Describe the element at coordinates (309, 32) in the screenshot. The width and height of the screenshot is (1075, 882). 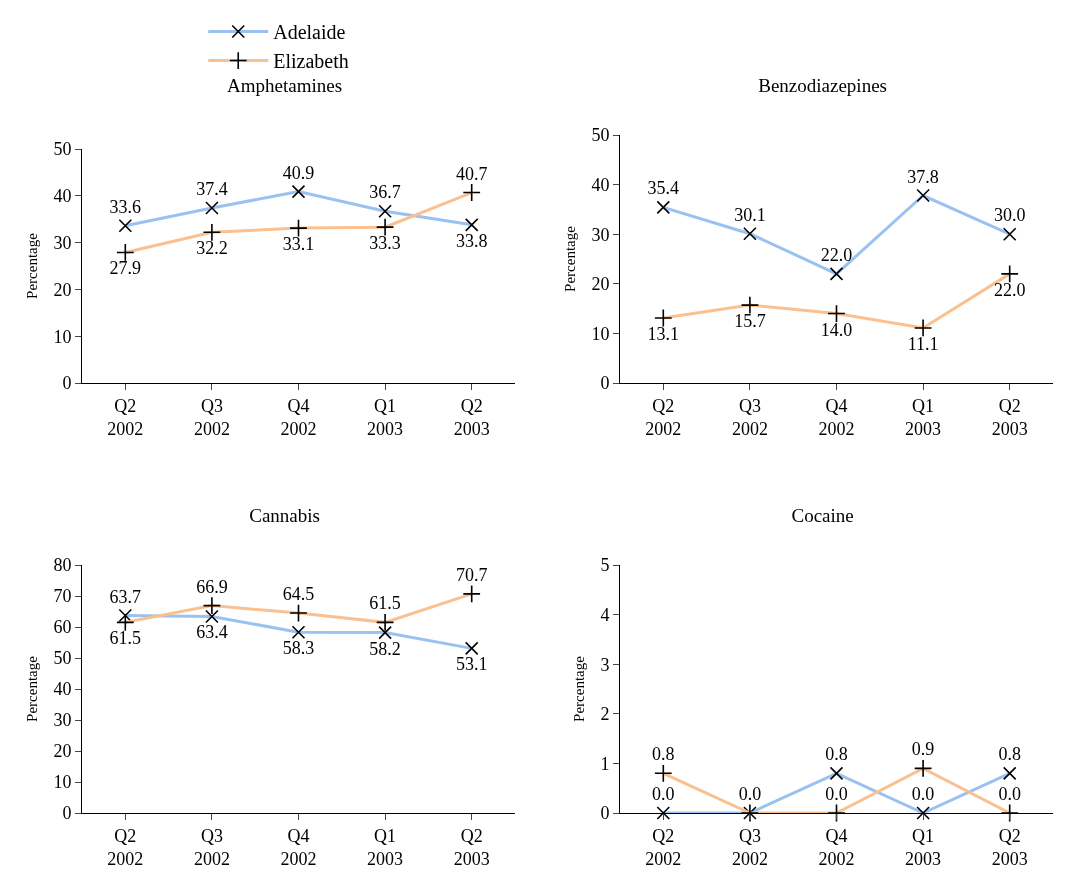
I see `legend-label: Adelaide` at that location.